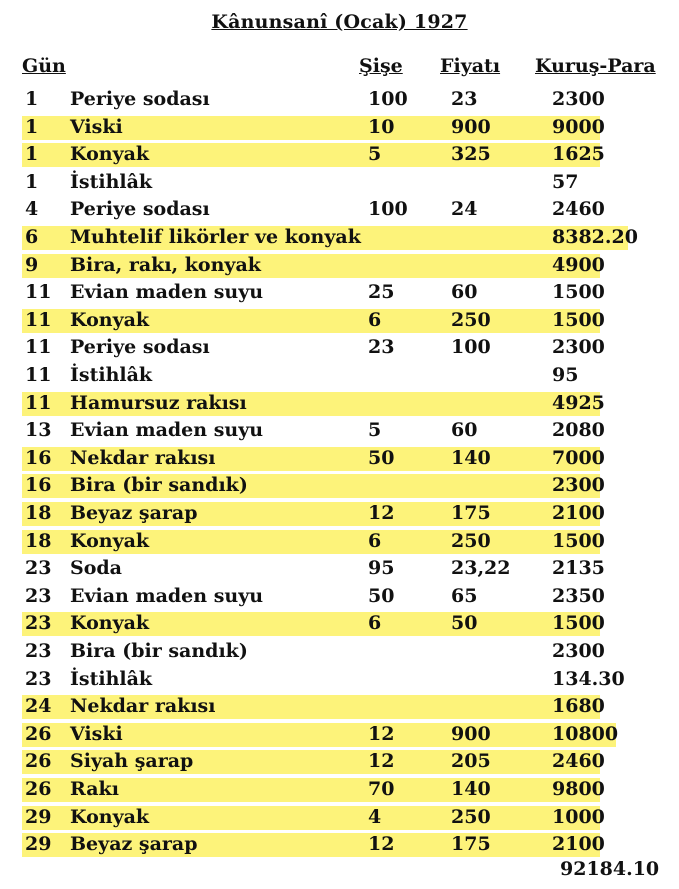 The image size is (679, 889). What do you see at coordinates (159, 651) in the screenshot?
I see `cell-item: Bira (bir sandık)` at bounding box center [159, 651].